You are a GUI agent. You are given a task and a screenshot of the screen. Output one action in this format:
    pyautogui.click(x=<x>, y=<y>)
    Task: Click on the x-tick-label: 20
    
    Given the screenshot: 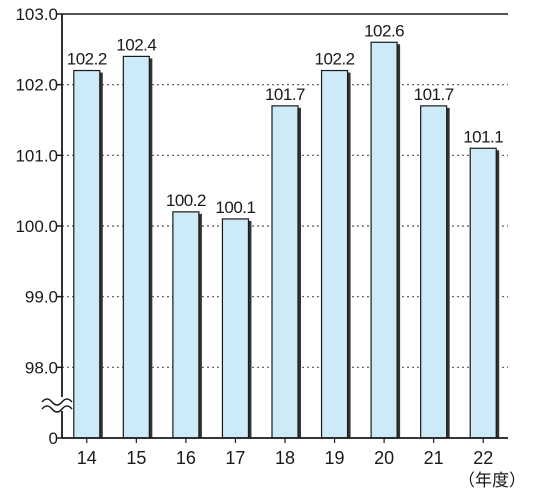 What is the action you would take?
    pyautogui.click(x=384, y=458)
    